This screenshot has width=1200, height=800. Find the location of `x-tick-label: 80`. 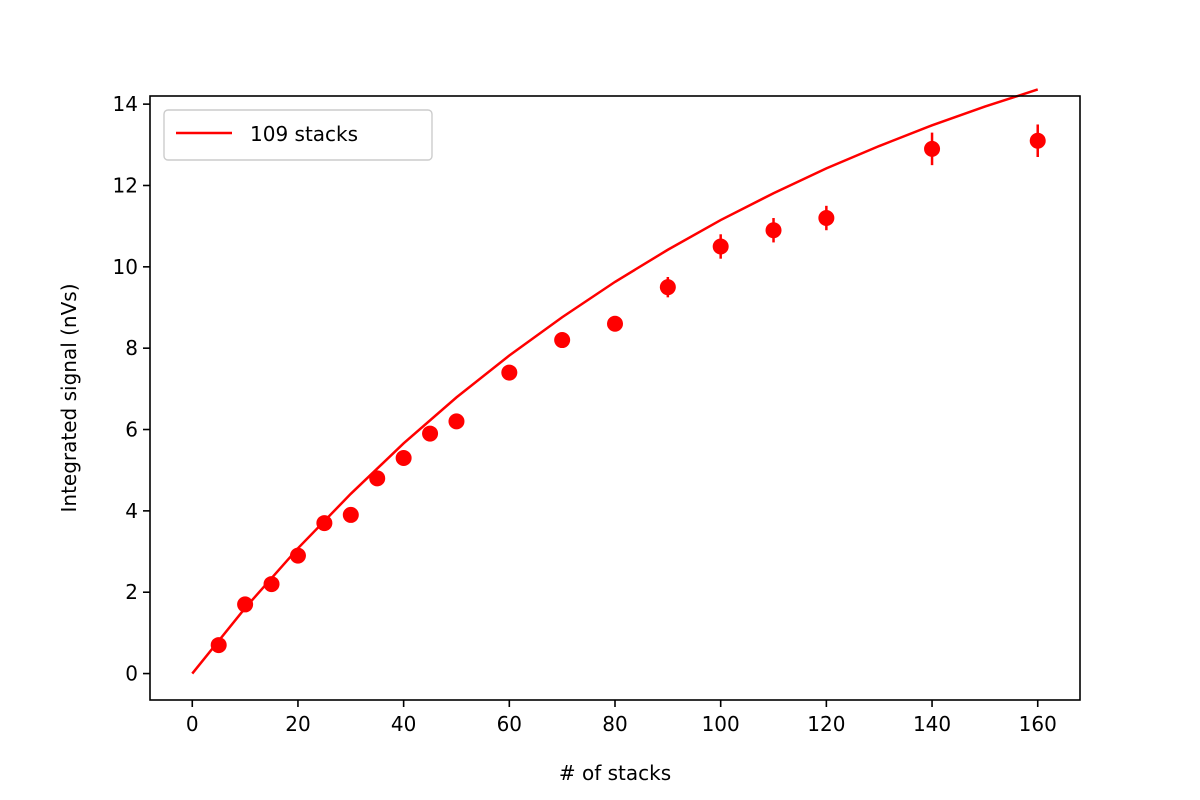

x-tick-label: 80 is located at coordinates (614, 724).